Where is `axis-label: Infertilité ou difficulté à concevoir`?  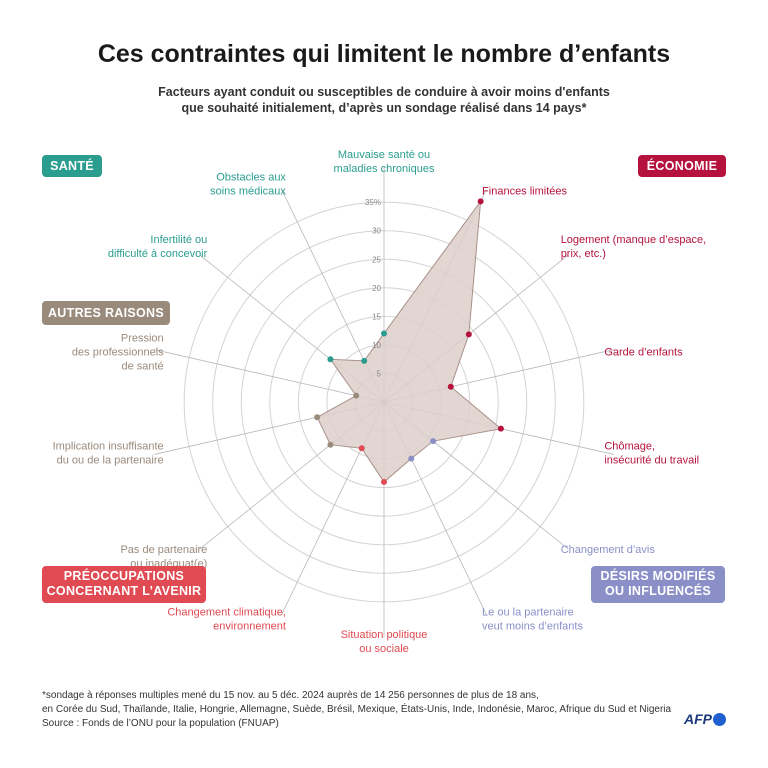
axis-label: Infertilité ou difficulté à concevoir is located at coordinates (158, 247).